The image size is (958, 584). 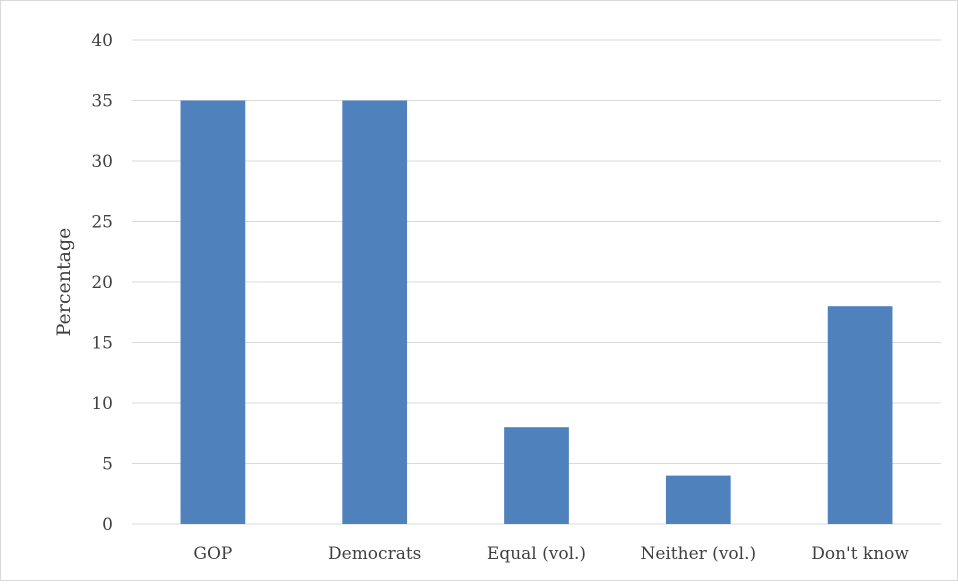 I want to click on y-tick-label: 5, so click(x=107, y=465).